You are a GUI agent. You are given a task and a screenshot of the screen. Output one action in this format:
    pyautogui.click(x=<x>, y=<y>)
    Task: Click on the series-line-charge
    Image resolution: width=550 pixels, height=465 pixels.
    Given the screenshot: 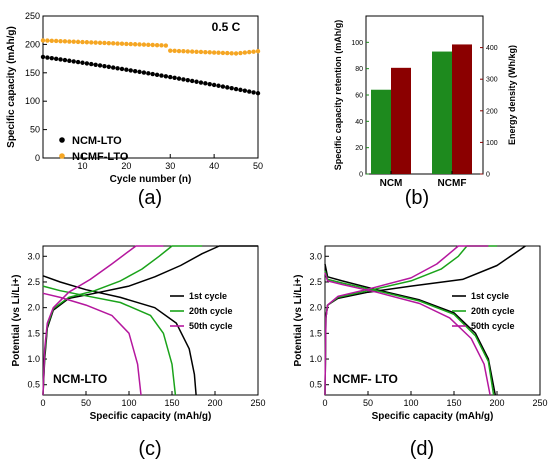 What is the action you would take?
    pyautogui.click(x=103, y=320)
    